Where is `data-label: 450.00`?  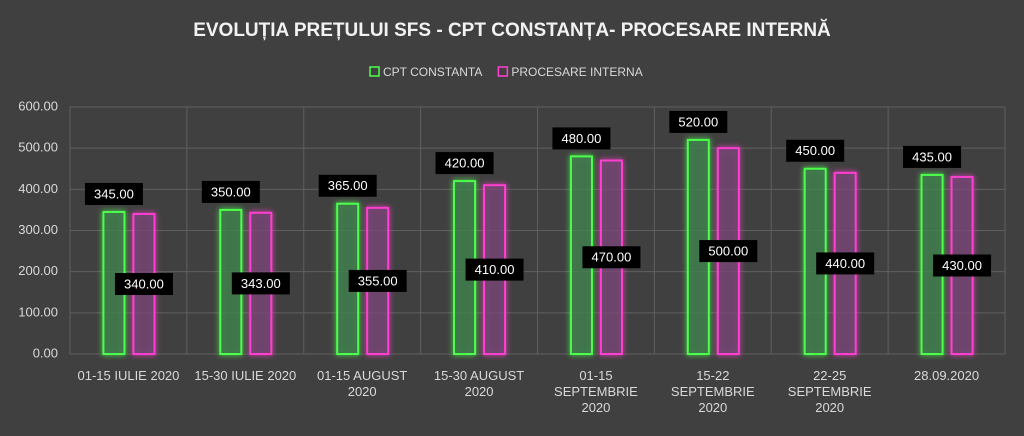 data-label: 450.00 is located at coordinates (815, 150).